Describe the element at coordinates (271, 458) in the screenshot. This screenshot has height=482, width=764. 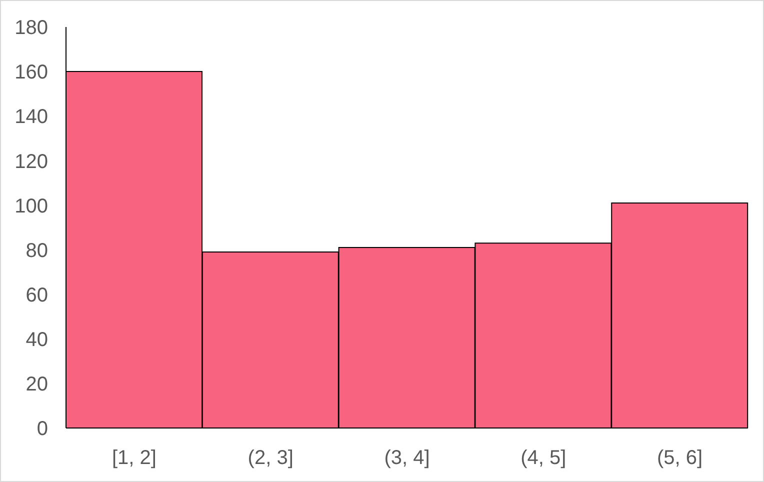
I see `x-tick-label: (2, 3]` at that location.